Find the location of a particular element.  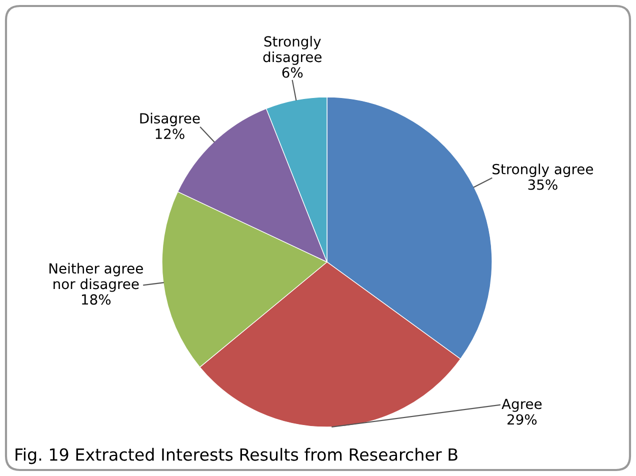

data-label: 35% is located at coordinates (543, 184).